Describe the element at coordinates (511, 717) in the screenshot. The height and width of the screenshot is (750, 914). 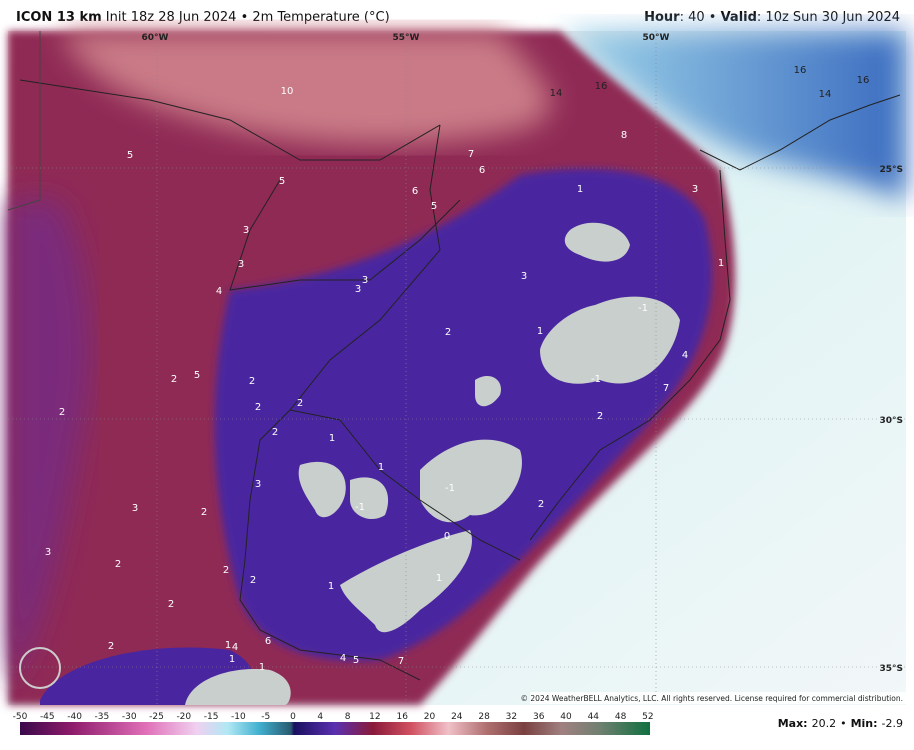
I see `colorbar-tick: 32` at that location.